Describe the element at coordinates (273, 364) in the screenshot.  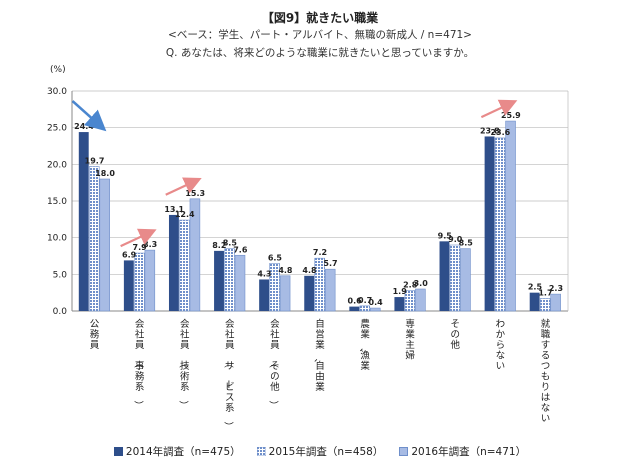
I see `category-label: 会社員（その他）` at that location.